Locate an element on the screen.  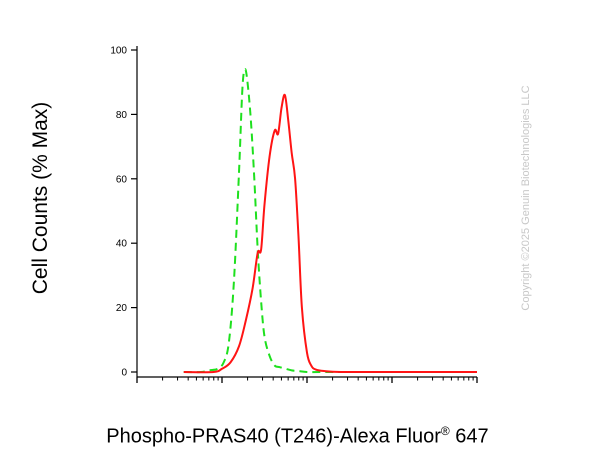
y-tick-label: 20 is located at coordinates (122, 308).